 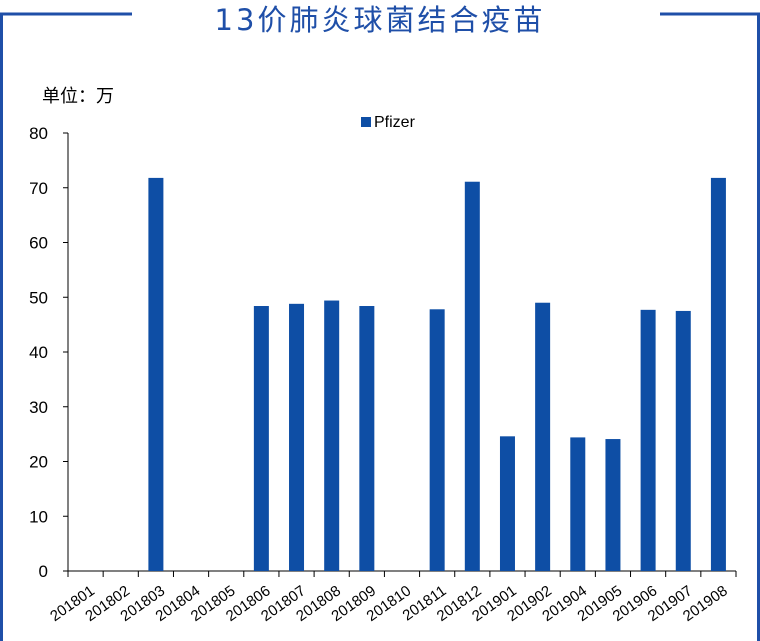 I want to click on legend-label: Pfizer, so click(x=395, y=122).